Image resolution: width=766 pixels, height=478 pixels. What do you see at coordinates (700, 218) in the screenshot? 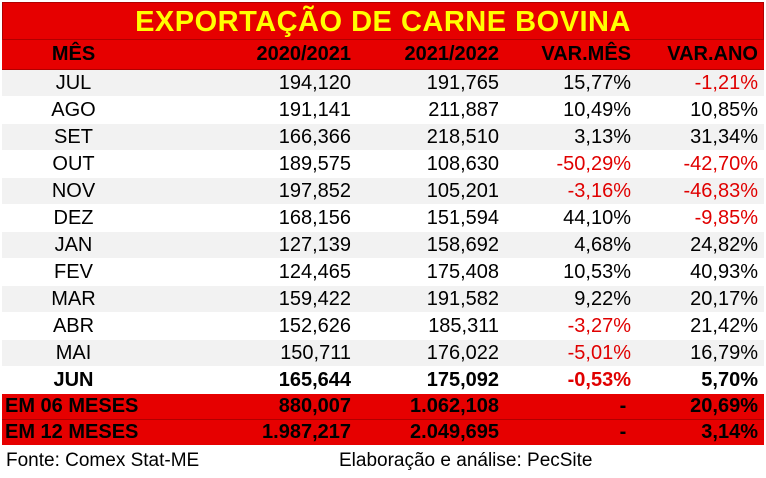
I see `cell-var-ano: -9,85%` at bounding box center [700, 218].